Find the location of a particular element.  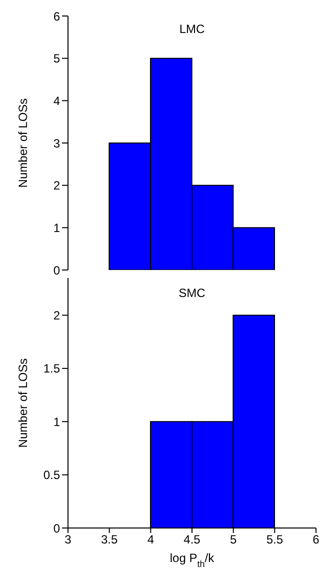

text: LMC is located at coordinates (192, 29).